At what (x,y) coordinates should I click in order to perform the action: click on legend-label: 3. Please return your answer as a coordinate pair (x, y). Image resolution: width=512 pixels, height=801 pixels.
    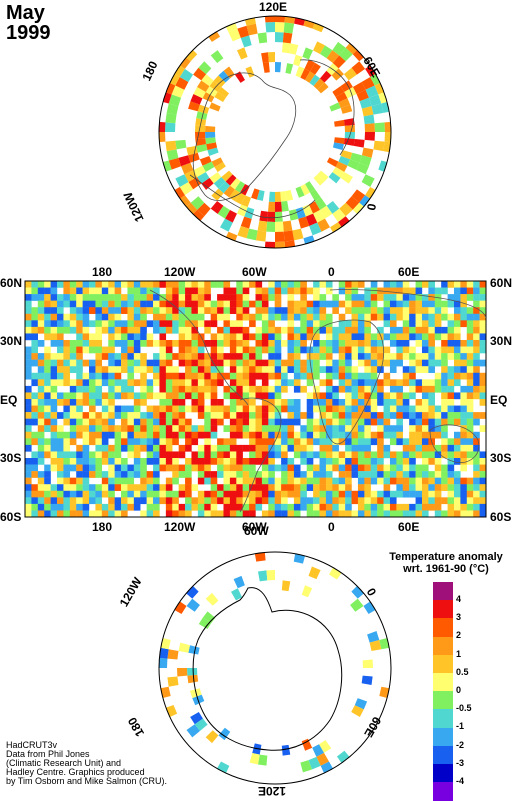
    Looking at the image, I should click on (459, 617).